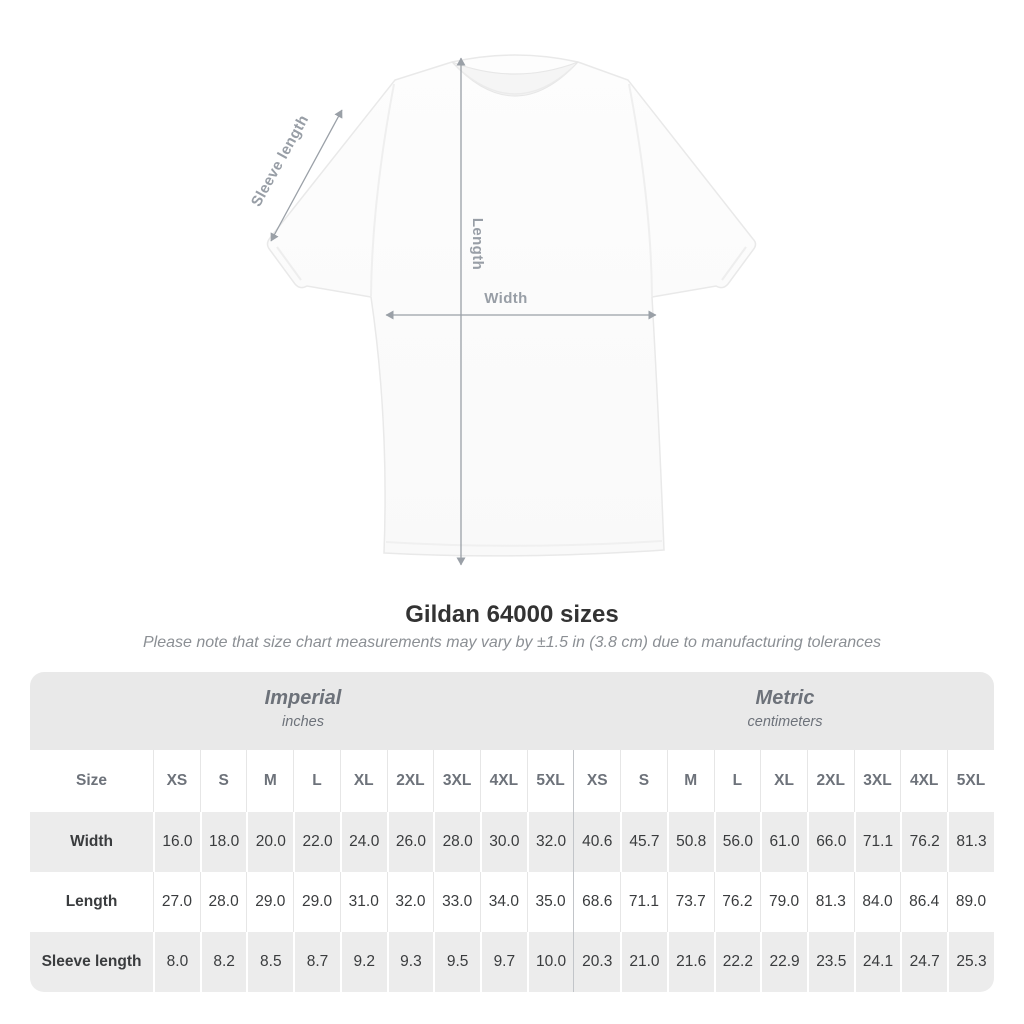 The image size is (1024, 1024). I want to click on value-cell: 66.0, so click(830, 842).